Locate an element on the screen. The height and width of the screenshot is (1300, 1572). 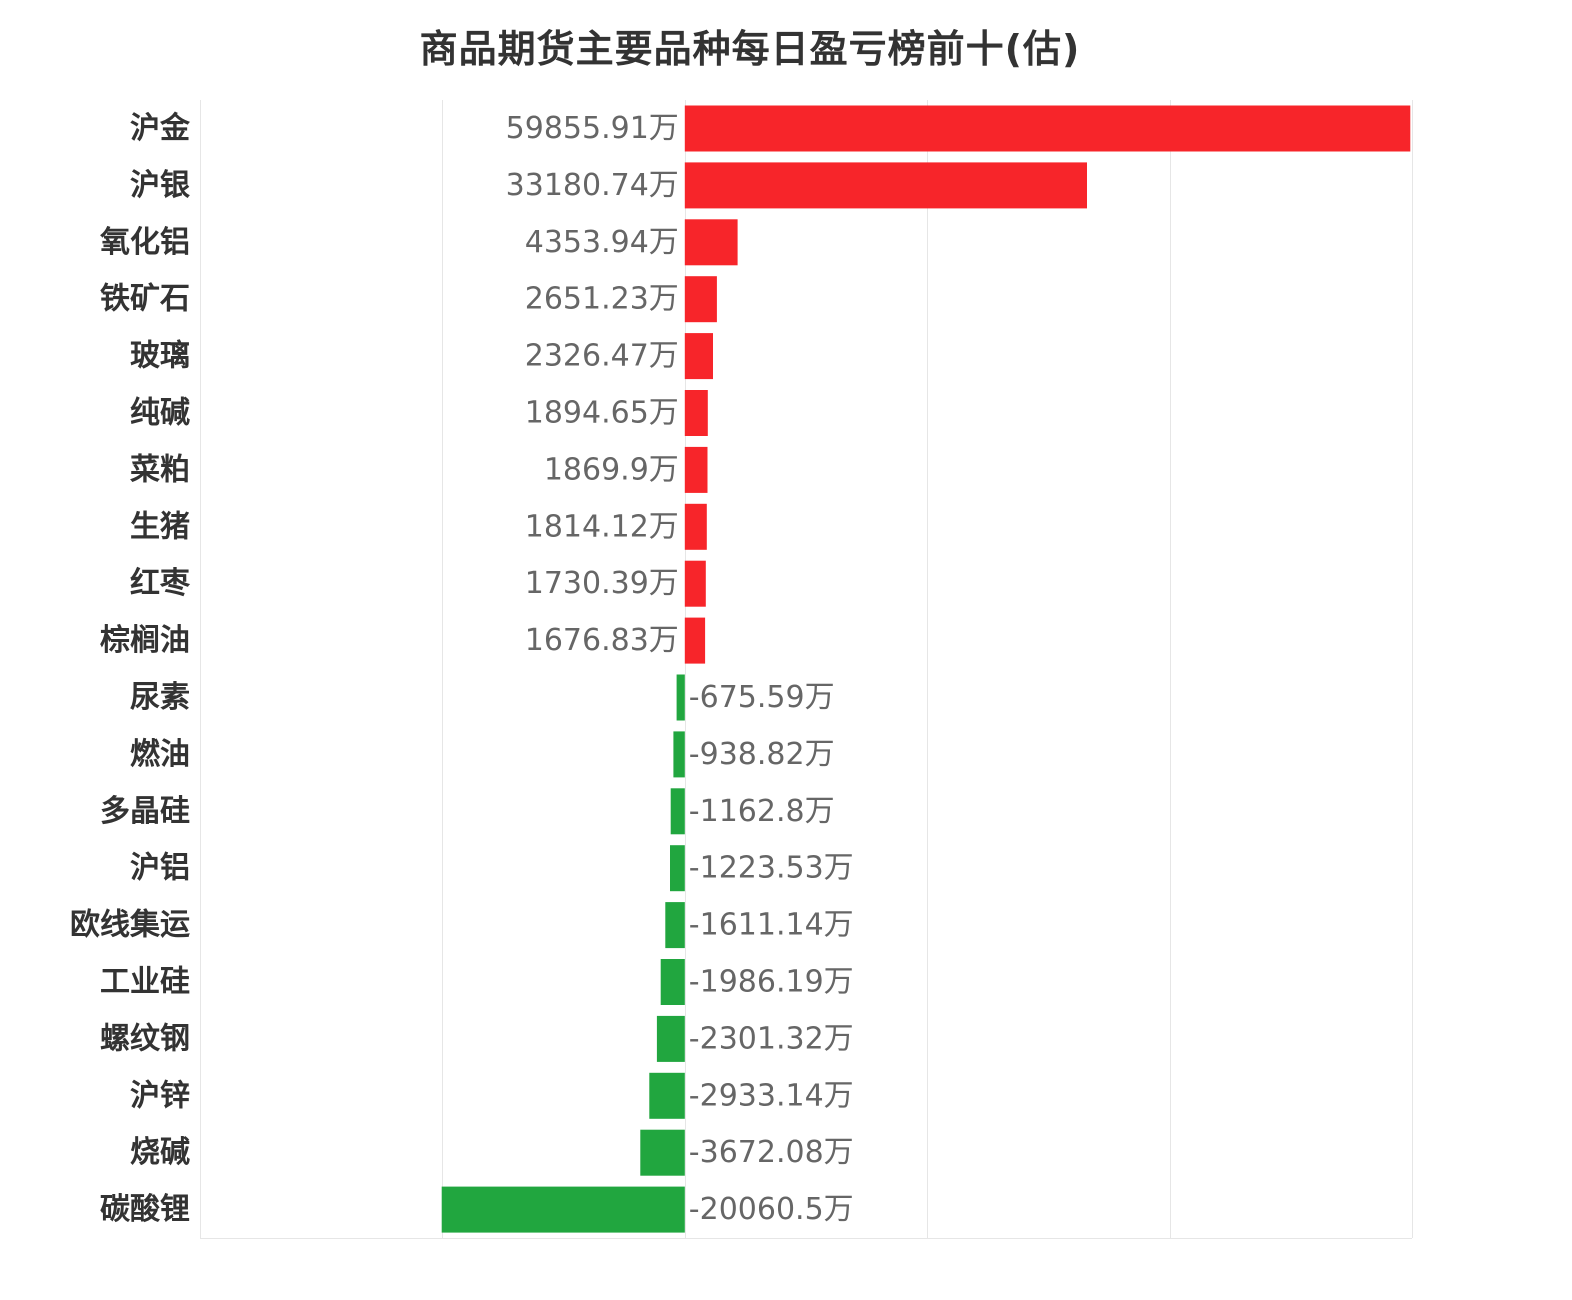
value-label: -20060.5万 is located at coordinates (771, 1209).